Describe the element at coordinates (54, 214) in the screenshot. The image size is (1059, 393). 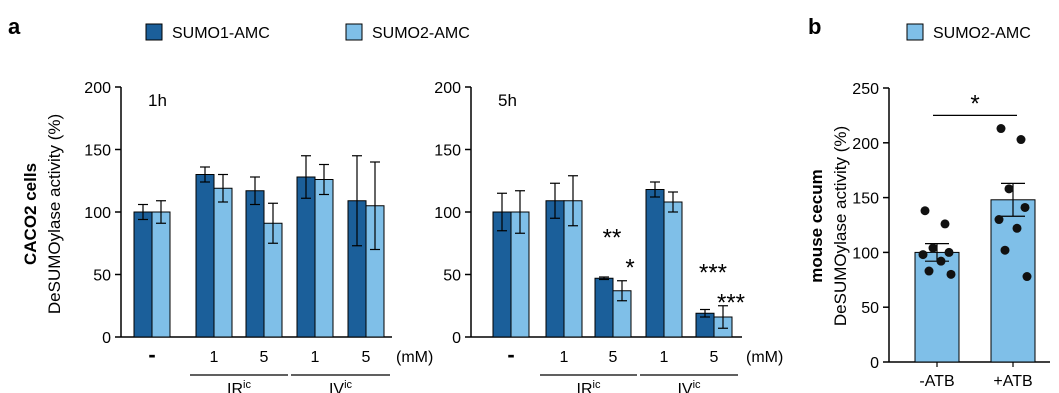
I see `y-title-a: DeSUMOylase activity (%)` at that location.